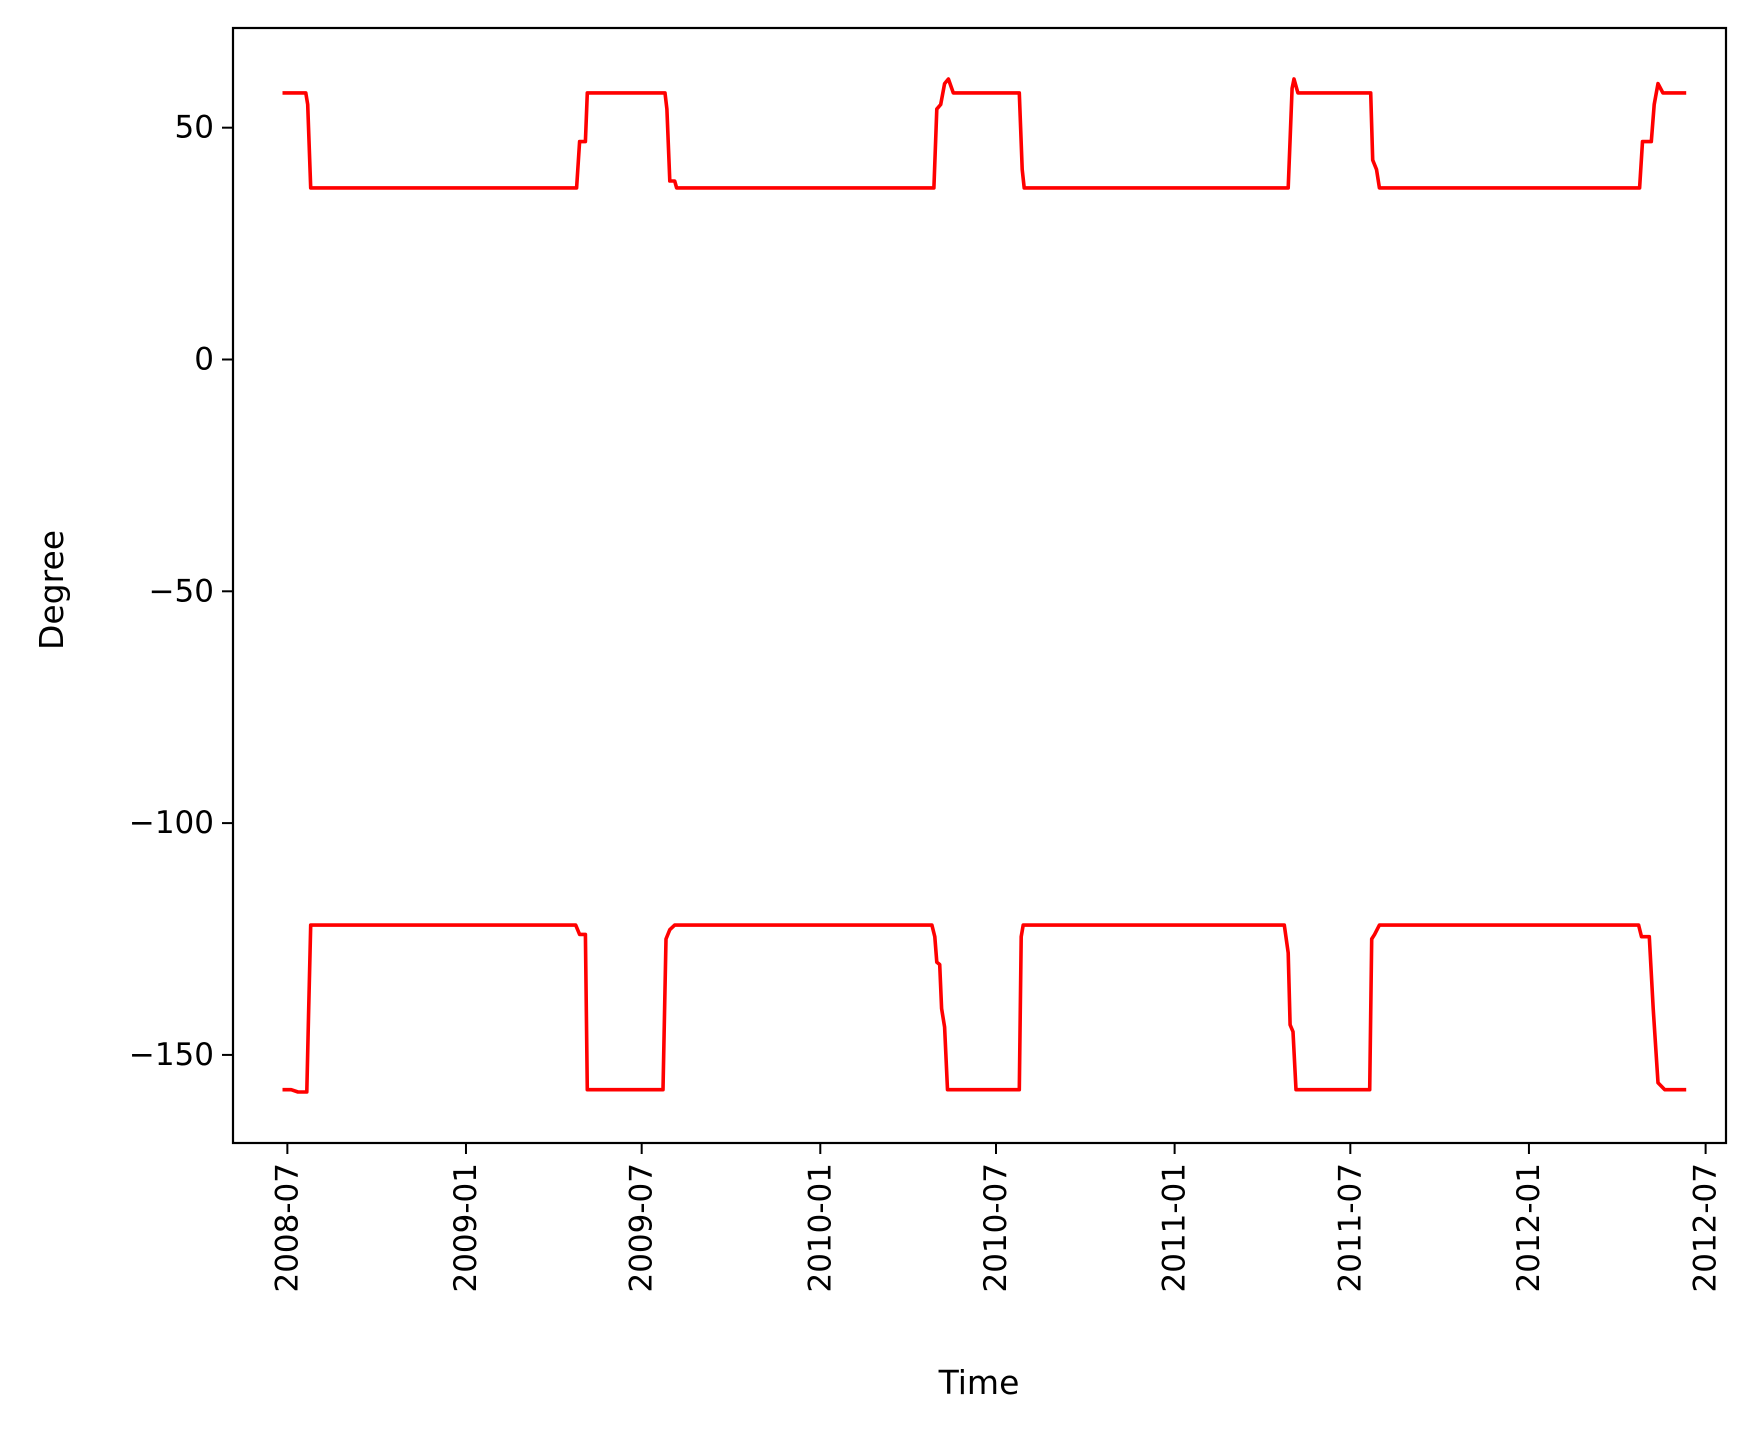 The width and height of the screenshot is (1750, 1430). What do you see at coordinates (1175, 1228) in the screenshot?
I see `x-tick-label: 2011-01` at bounding box center [1175, 1228].